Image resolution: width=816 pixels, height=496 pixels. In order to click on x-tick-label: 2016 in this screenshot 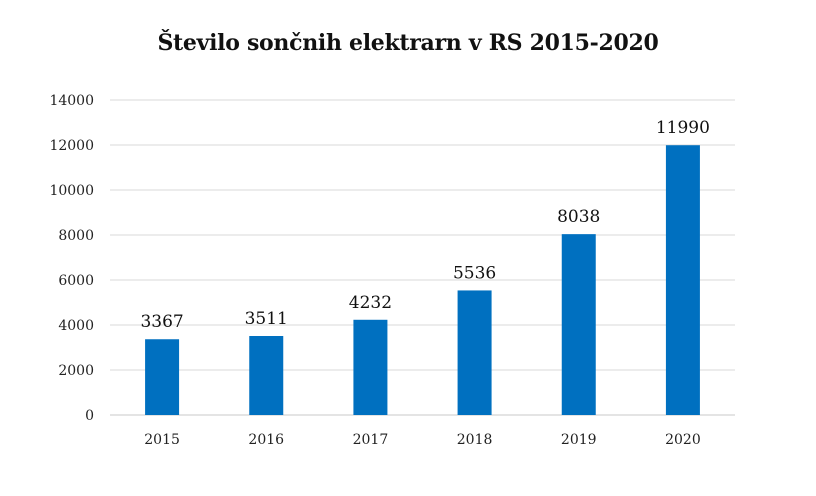, I will do `click(266, 440)`.